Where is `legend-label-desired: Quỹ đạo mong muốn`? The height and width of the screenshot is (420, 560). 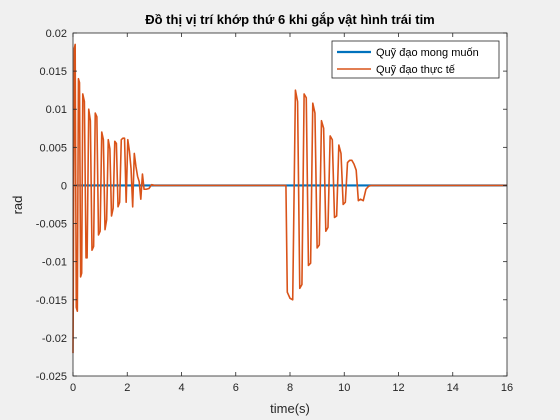
legend-label-desired: Quỹ đạo mong muốn is located at coordinates (427, 53).